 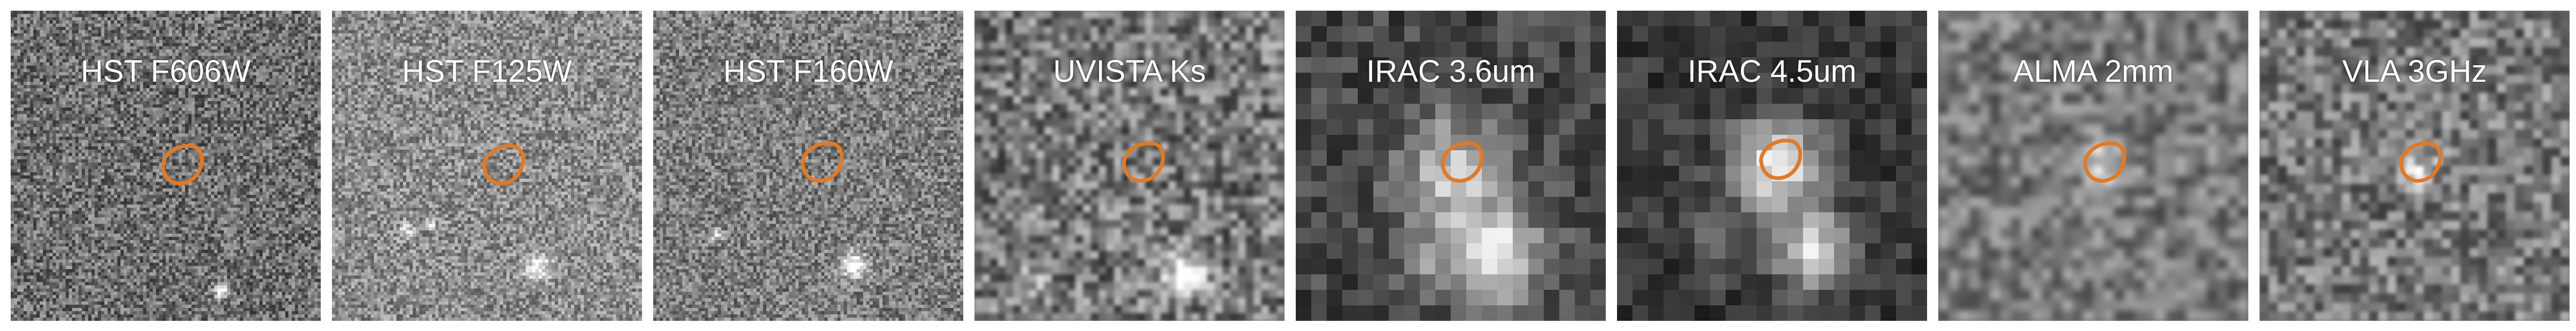 What do you see at coordinates (1129, 71) in the screenshot?
I see `panel-label: UVISTA Ks` at bounding box center [1129, 71].